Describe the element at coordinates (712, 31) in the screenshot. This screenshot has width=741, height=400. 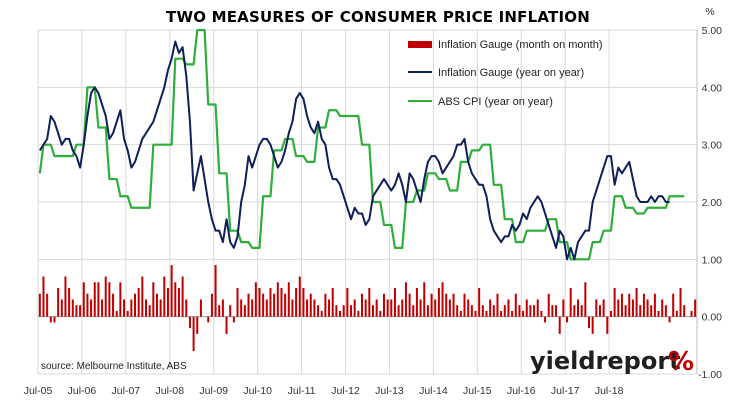
I see `y-tick-label: 5.00` at that location.